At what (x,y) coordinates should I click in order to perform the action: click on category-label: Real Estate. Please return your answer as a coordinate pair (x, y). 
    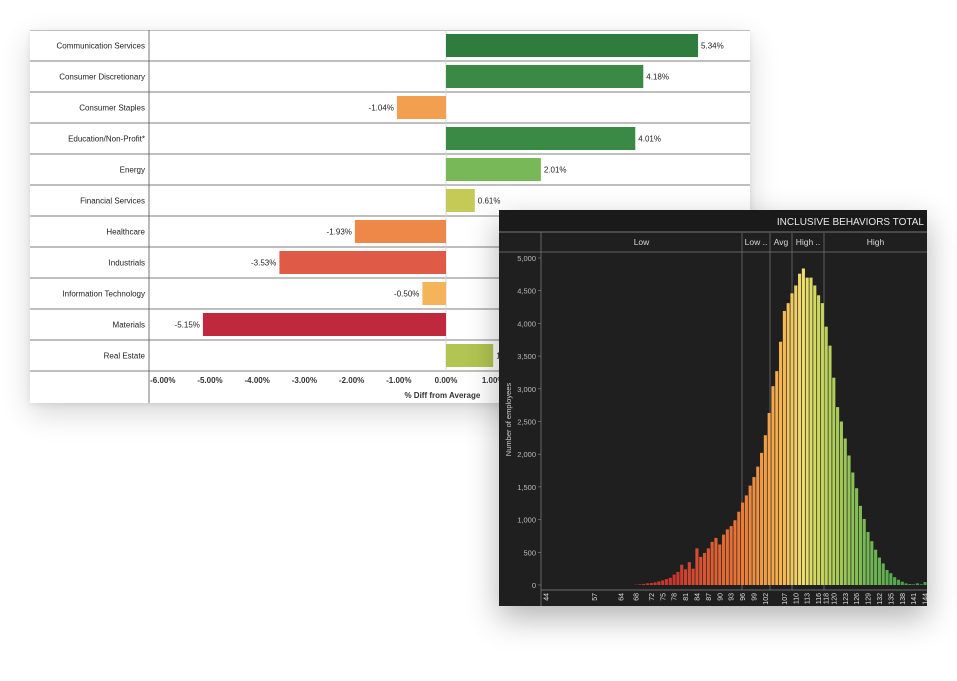
    Looking at the image, I should click on (125, 356).